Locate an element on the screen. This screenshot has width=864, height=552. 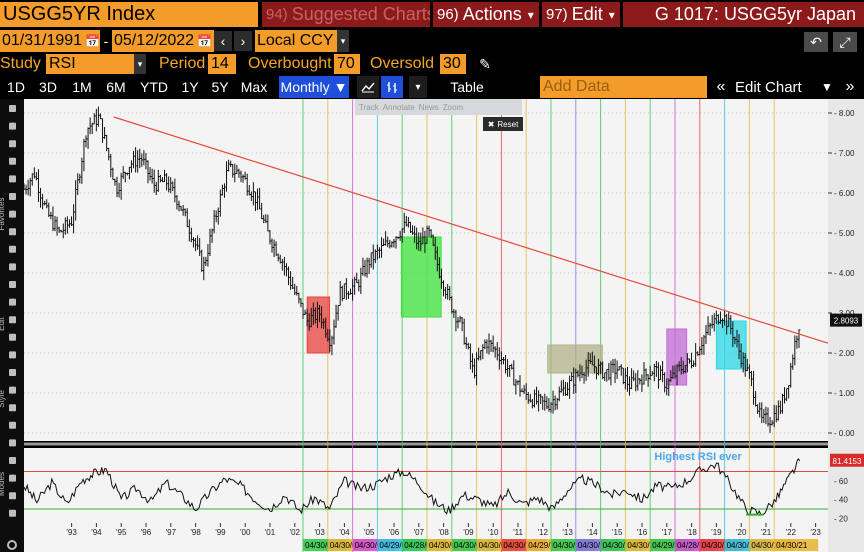
toolbar-fib-icon is located at coordinates (12, 267).